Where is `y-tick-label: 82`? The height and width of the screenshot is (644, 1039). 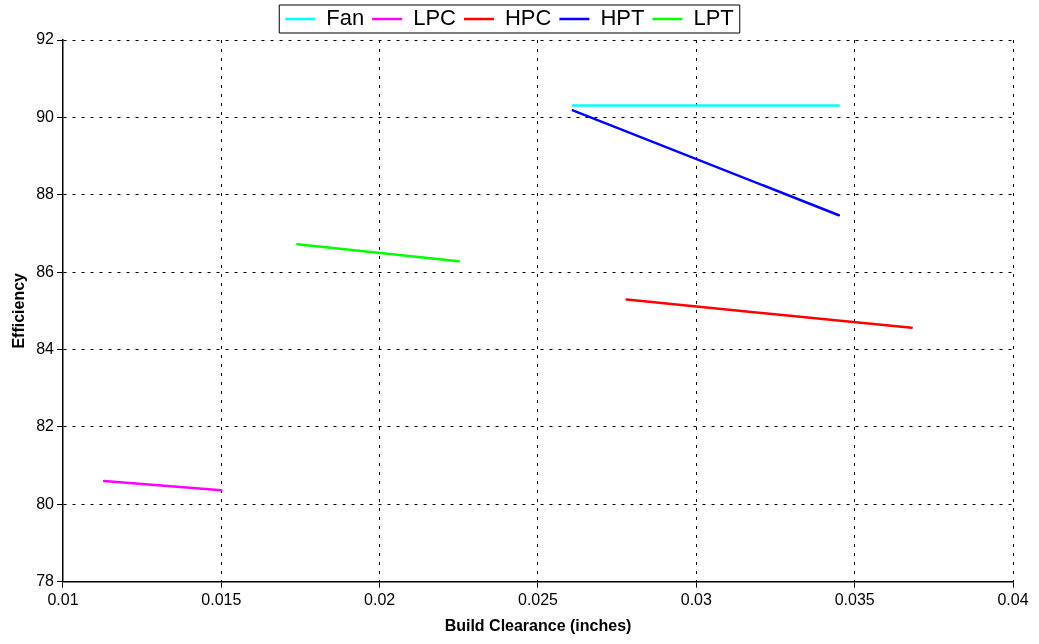
y-tick-label: 82 is located at coordinates (45, 426).